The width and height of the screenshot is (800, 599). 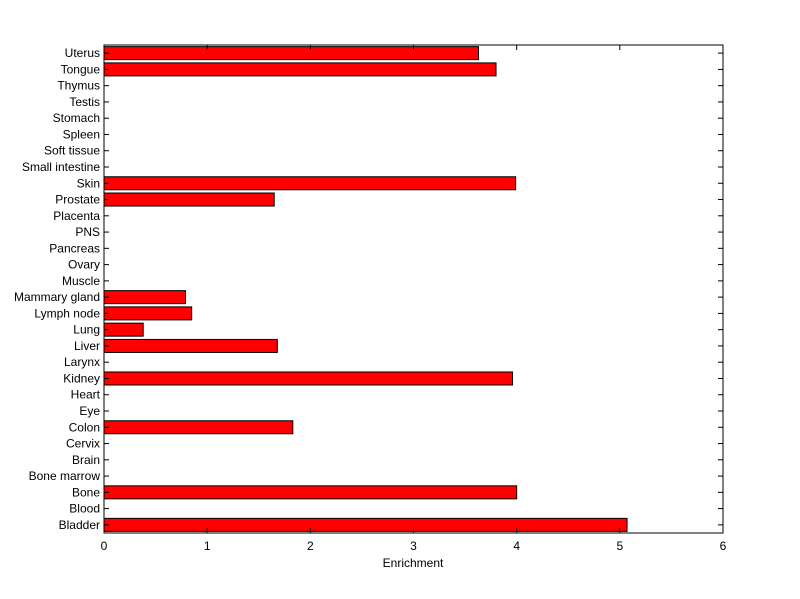 What do you see at coordinates (57, 297) in the screenshot?
I see `y-tick-label: Mammary gland` at bounding box center [57, 297].